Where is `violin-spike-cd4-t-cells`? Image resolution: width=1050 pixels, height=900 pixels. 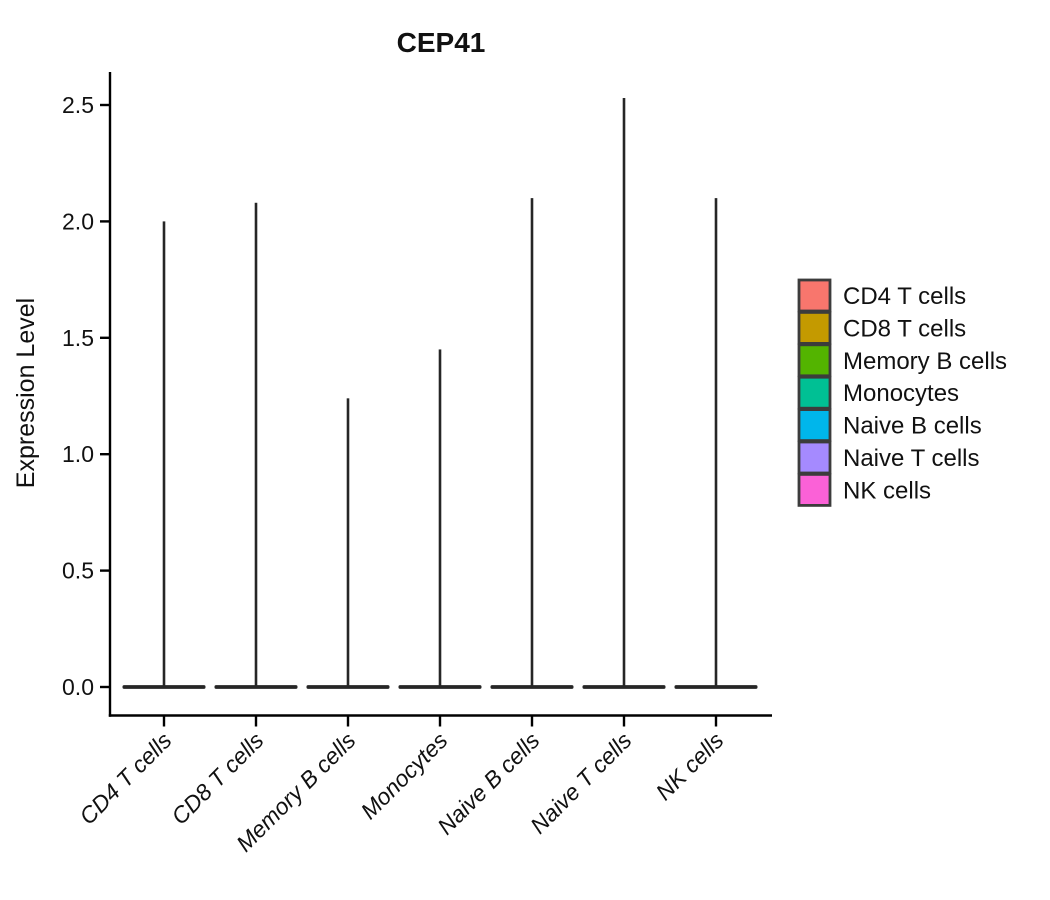
violin-spike-cd4-t-cells is located at coordinates (164, 454).